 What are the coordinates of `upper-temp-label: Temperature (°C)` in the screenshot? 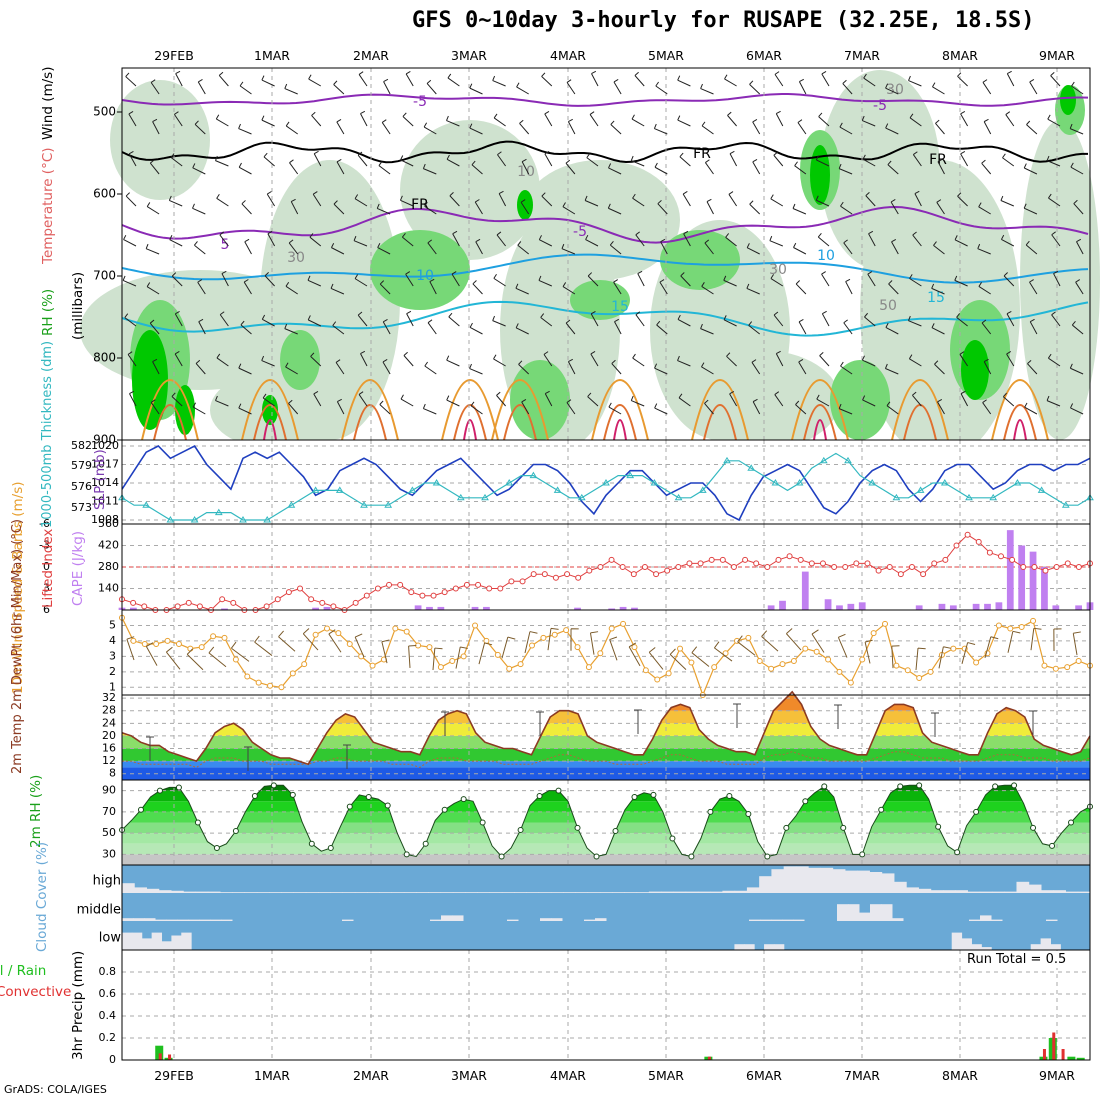 It's located at (48, 205).